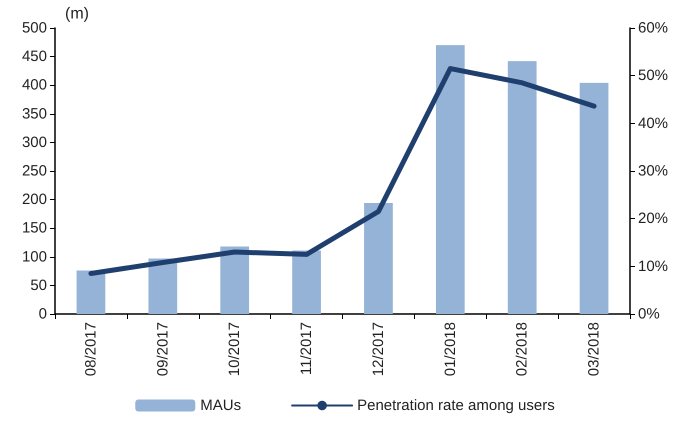 This screenshot has height=426, width=690. I want to click on y2-tick-label: 50%, so click(653, 75).